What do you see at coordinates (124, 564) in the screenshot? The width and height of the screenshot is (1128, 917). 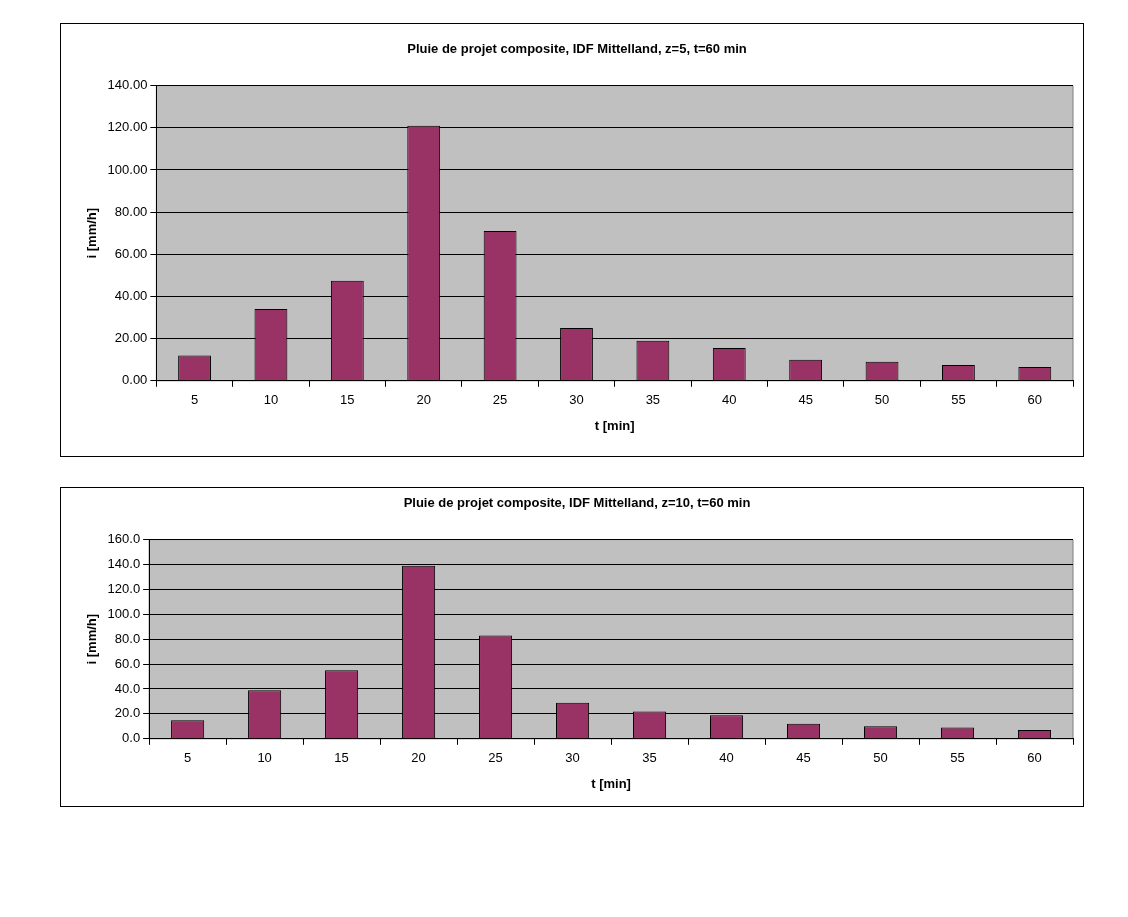 I see `y-tick-label: 140.0` at bounding box center [124, 564].